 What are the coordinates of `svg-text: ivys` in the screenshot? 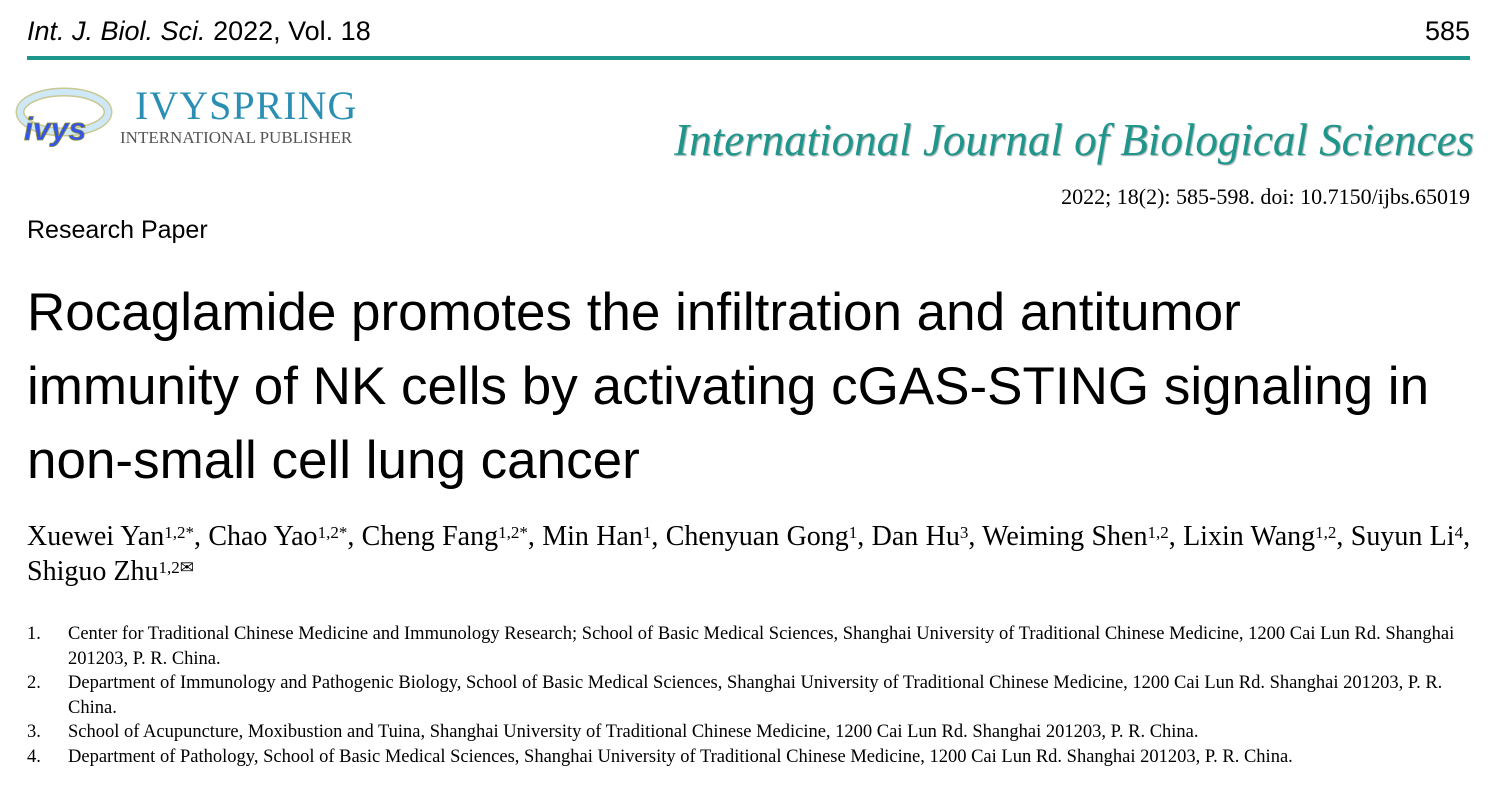 It's located at (55, 129).